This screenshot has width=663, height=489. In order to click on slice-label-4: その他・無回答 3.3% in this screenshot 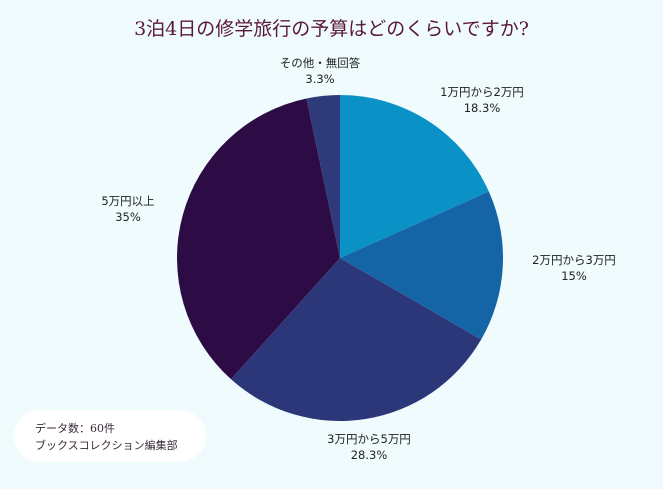, I will do `click(320, 71)`.